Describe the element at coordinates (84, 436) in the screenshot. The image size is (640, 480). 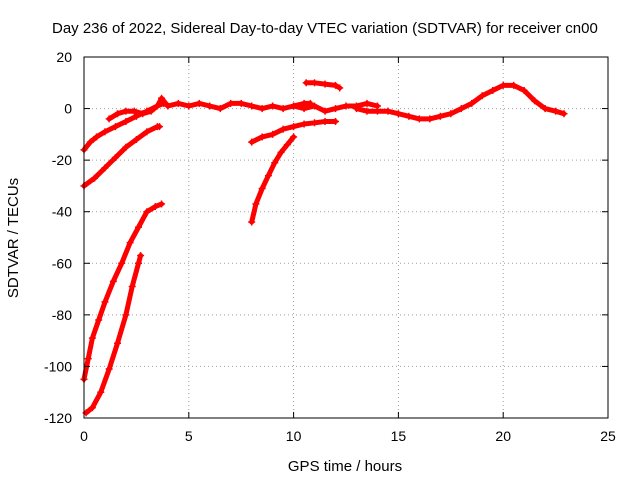
I see `x-tick-label: 0` at that location.